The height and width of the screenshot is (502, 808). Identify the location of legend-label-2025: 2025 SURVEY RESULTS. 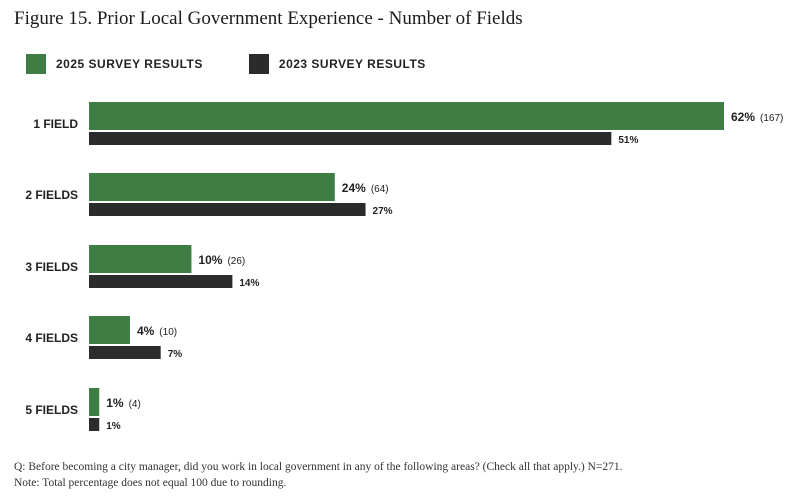
(129, 64).